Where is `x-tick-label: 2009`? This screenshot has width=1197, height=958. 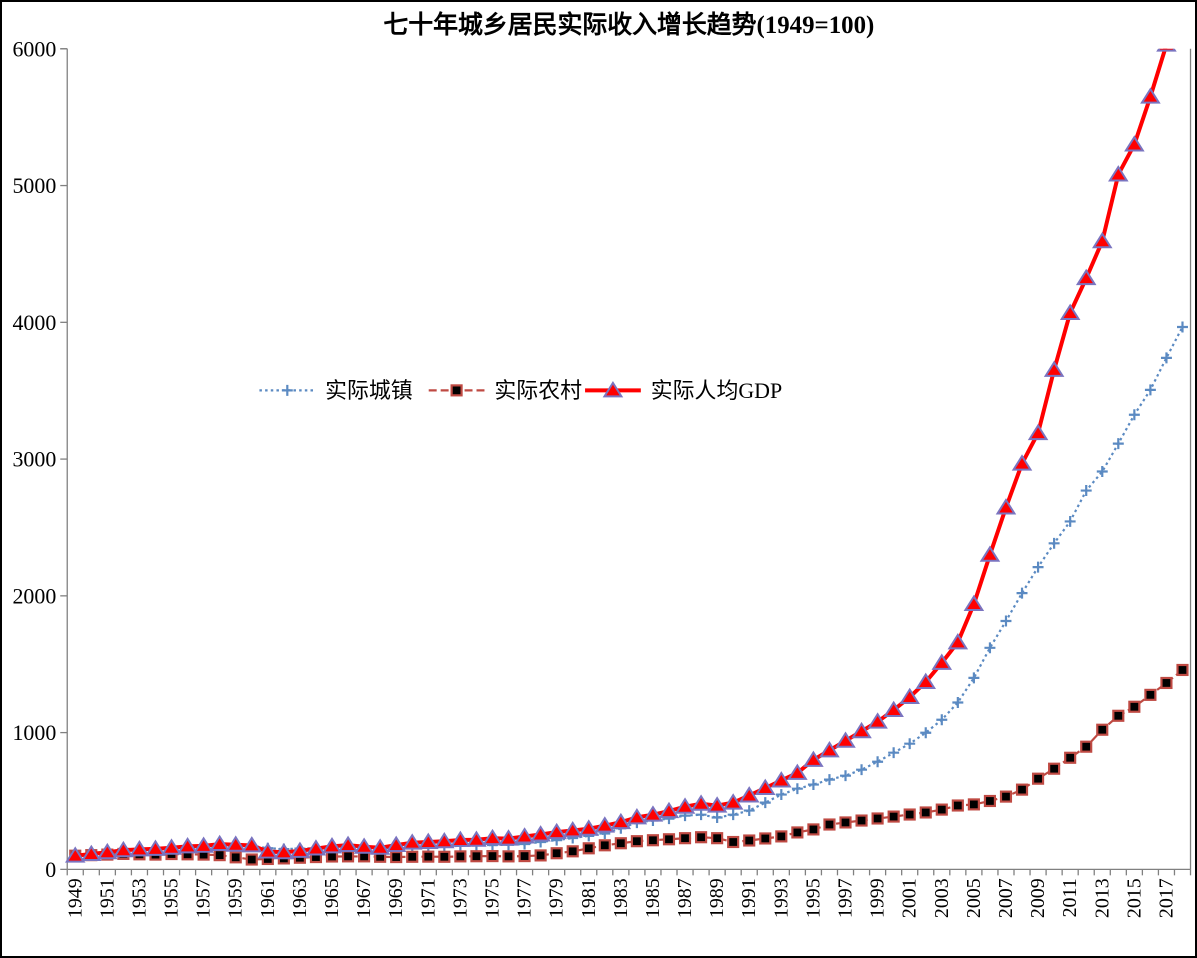 x-tick-label: 2009 is located at coordinates (1038, 898).